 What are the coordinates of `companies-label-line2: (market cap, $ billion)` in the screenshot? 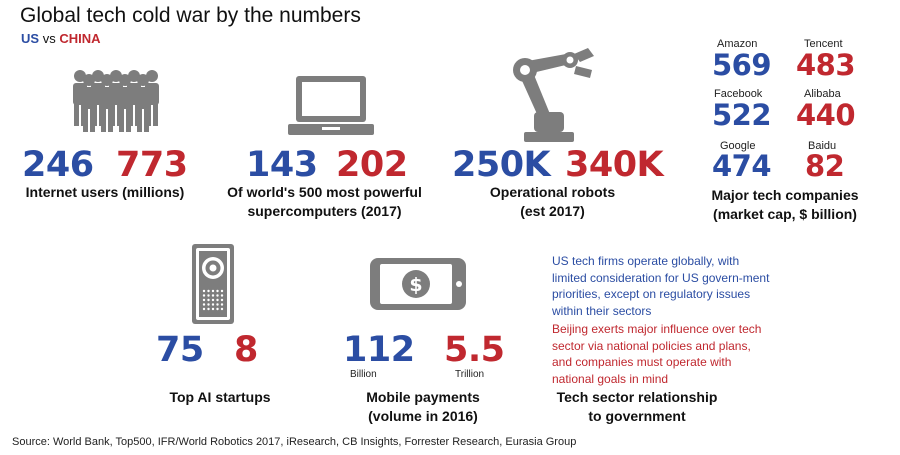 It's located at (785, 214).